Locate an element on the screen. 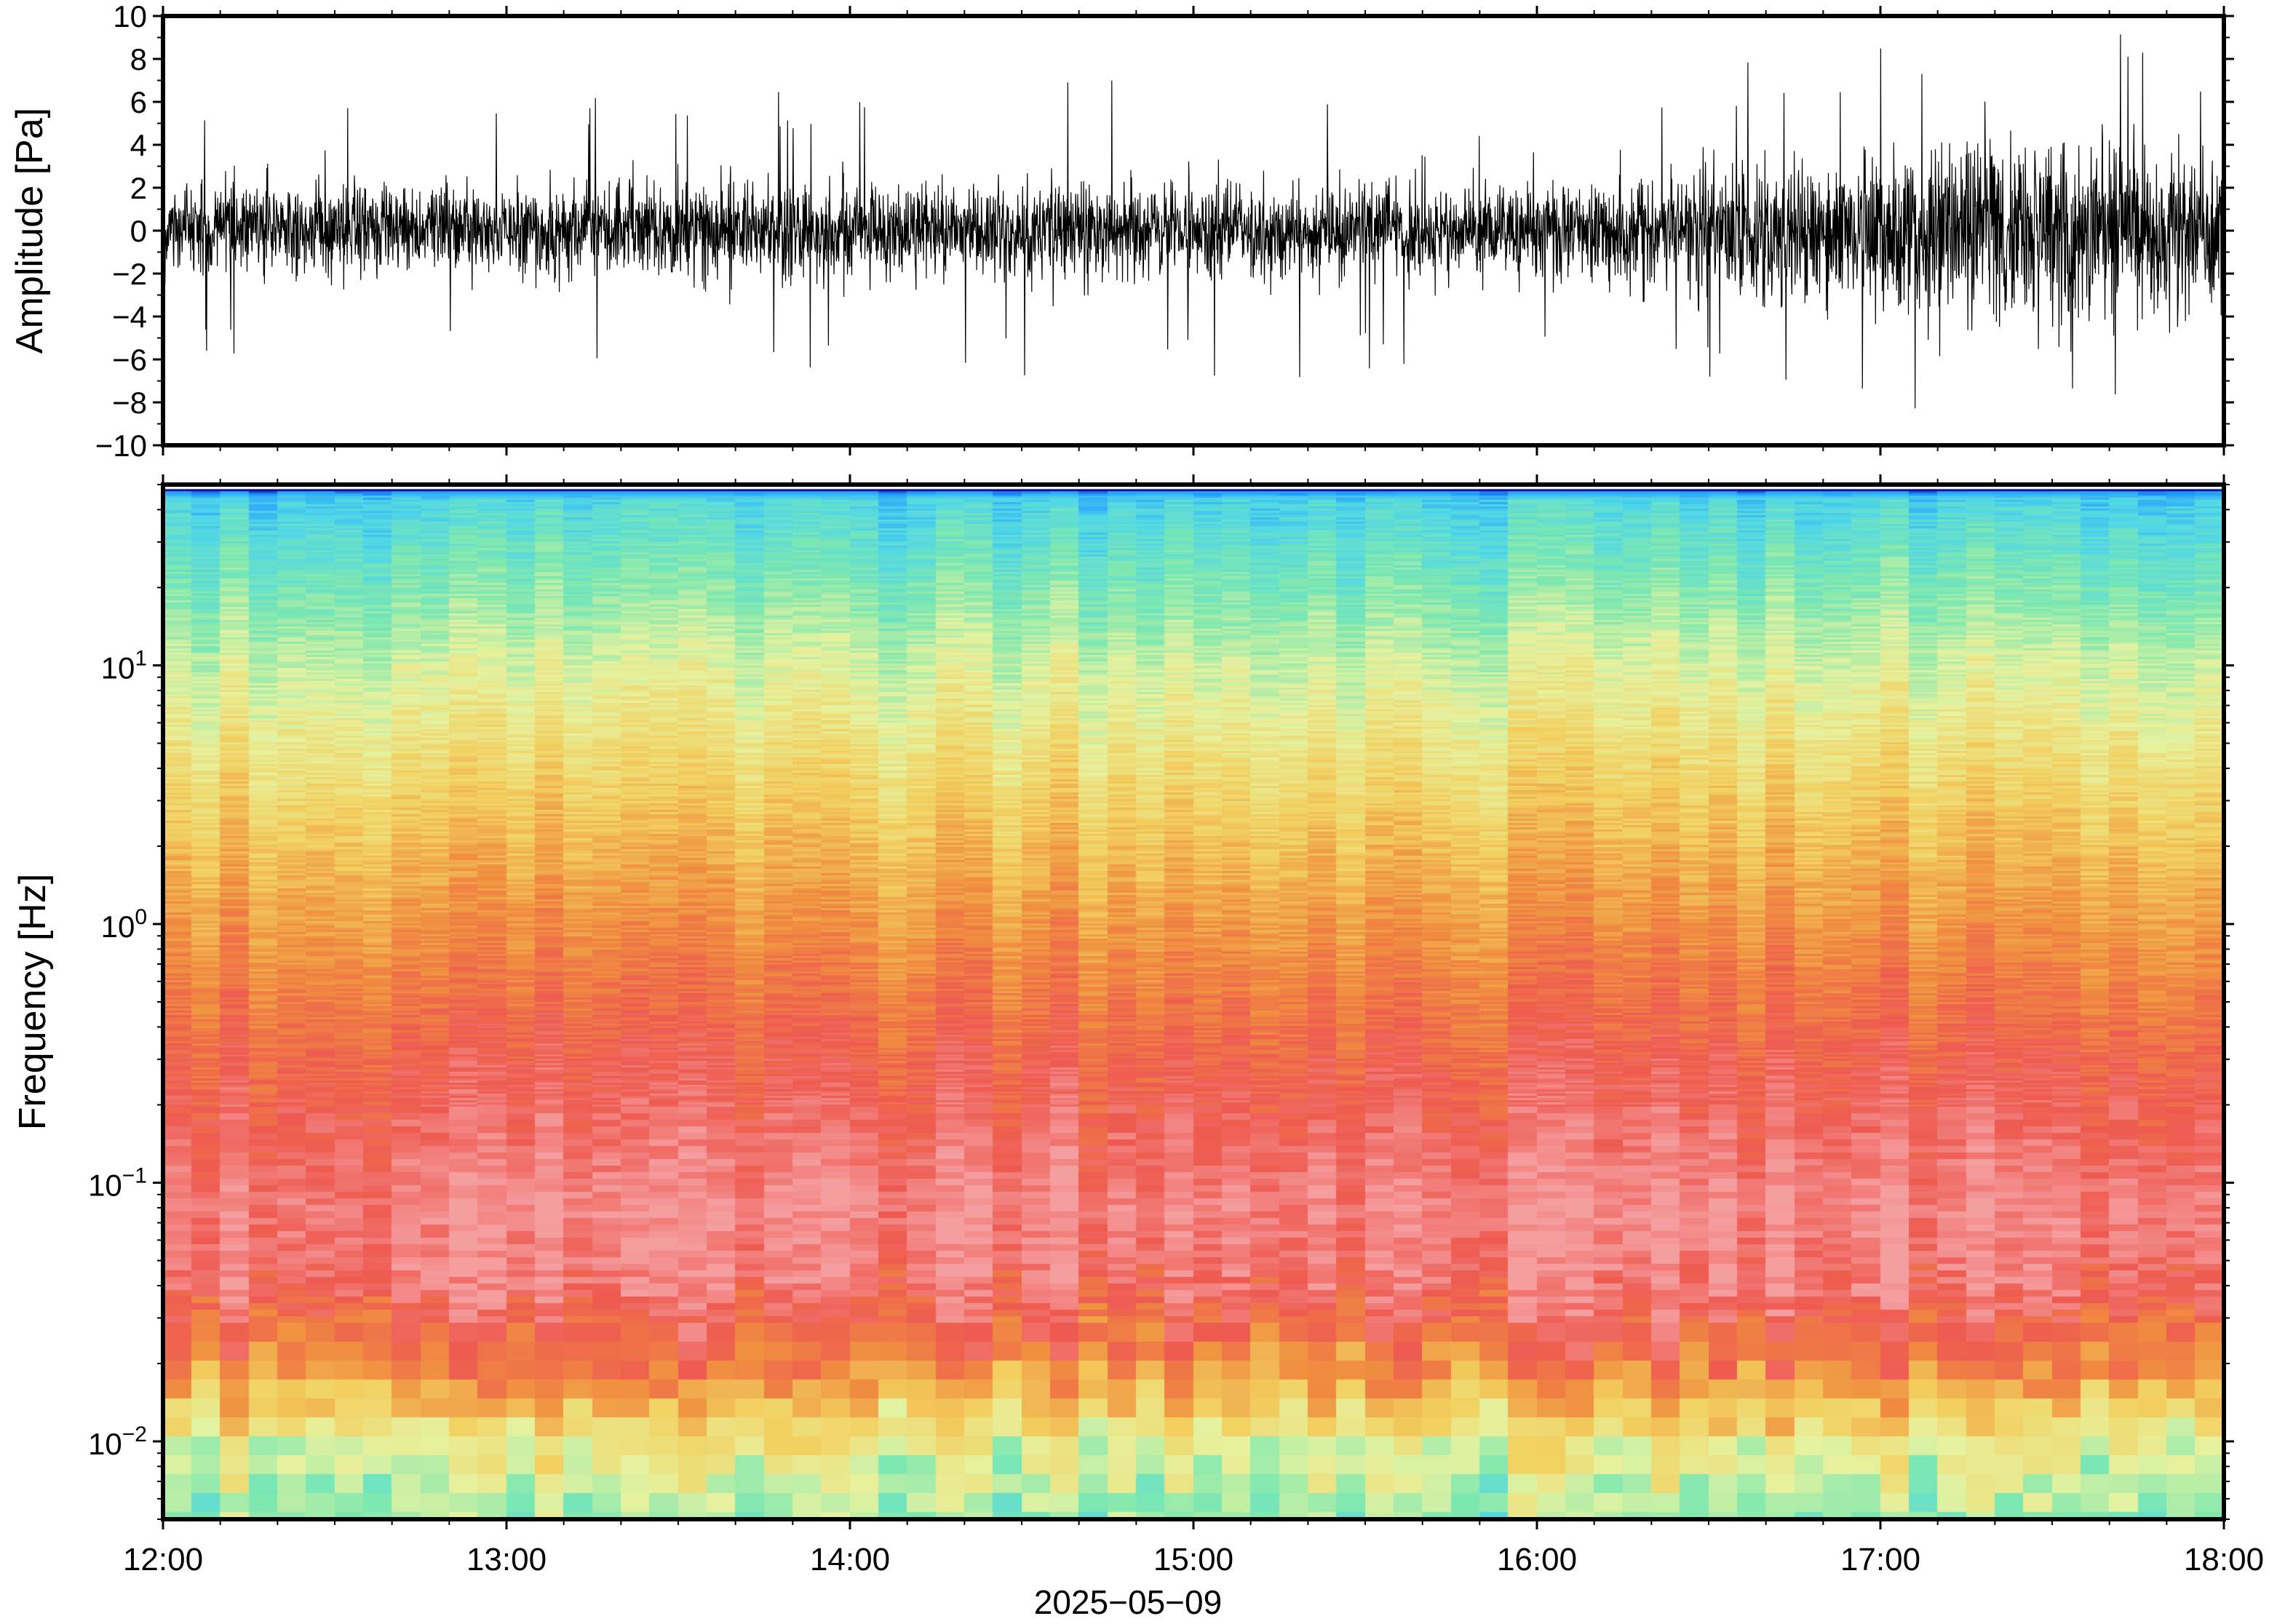 The height and width of the screenshot is (1624, 2269). spectrogram-x-axis-label: 2025−05−09 is located at coordinates (1128, 1602).